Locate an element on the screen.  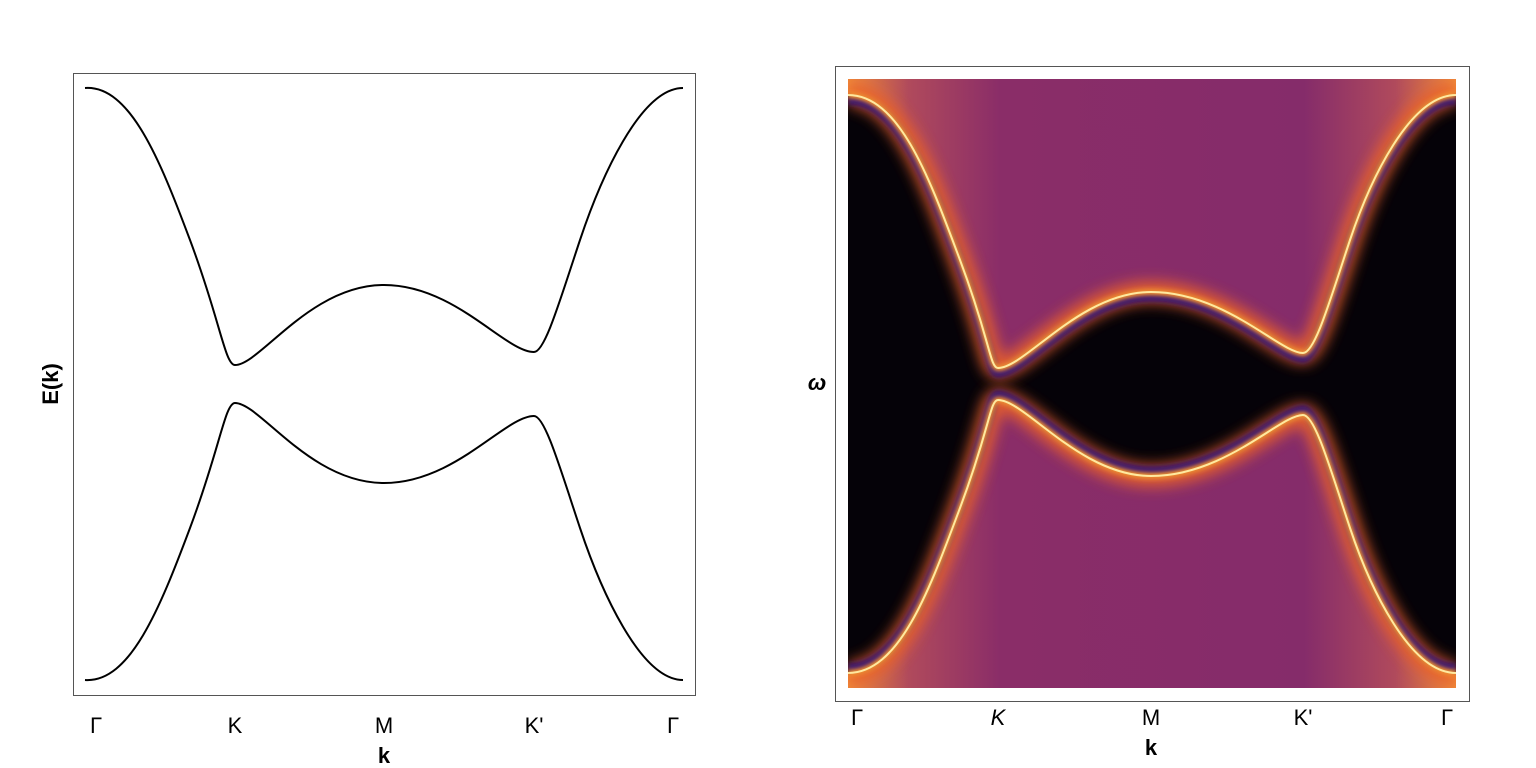
y-axis-label: E(k) is located at coordinates (50, 384).